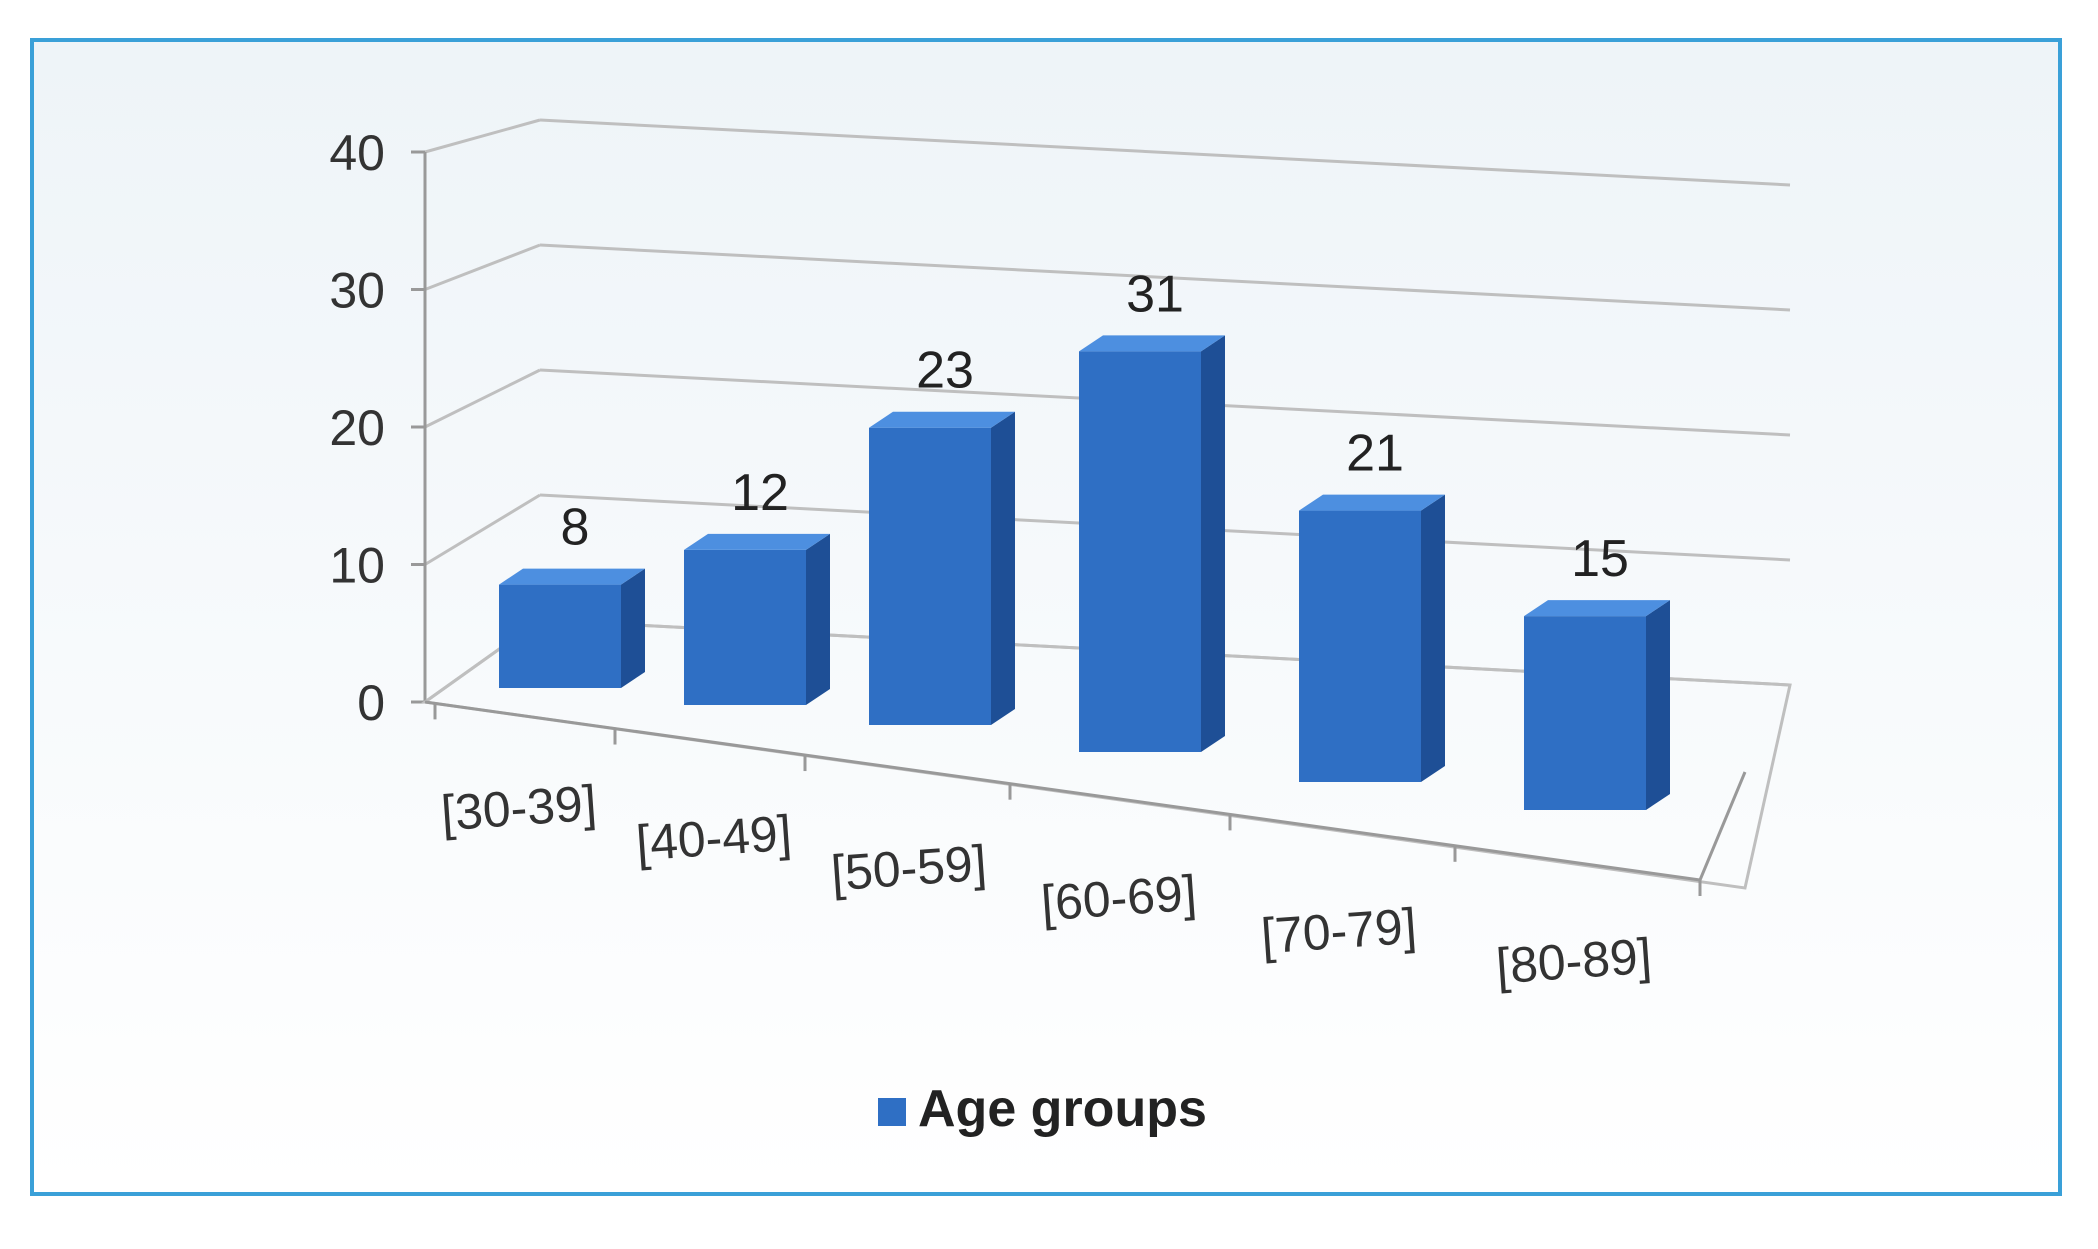 This screenshot has height=1249, width=2098. What do you see at coordinates (1155, 294) in the screenshot?
I see `data-label: 31` at bounding box center [1155, 294].